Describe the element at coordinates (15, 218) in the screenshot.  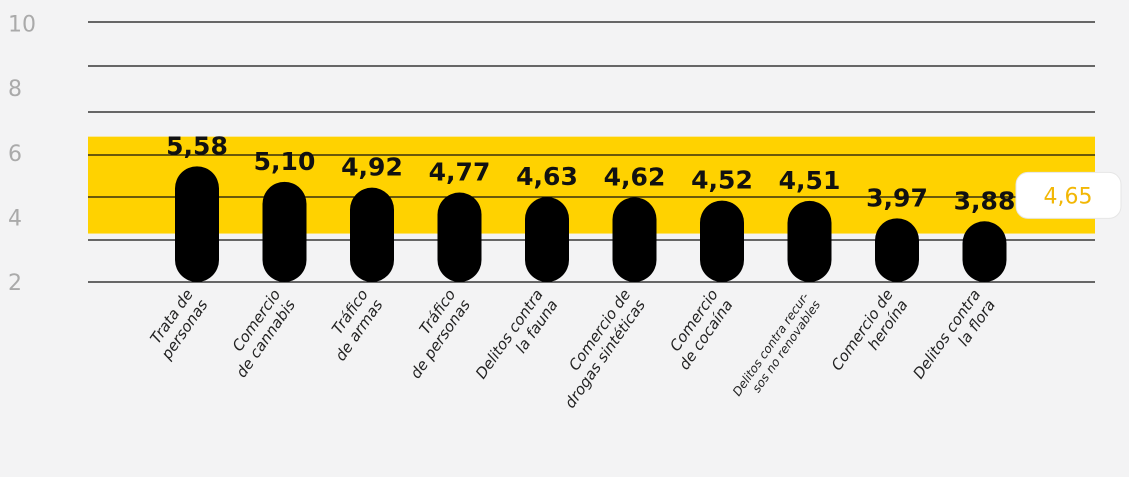
I see `y-tick-label: 4` at that location.